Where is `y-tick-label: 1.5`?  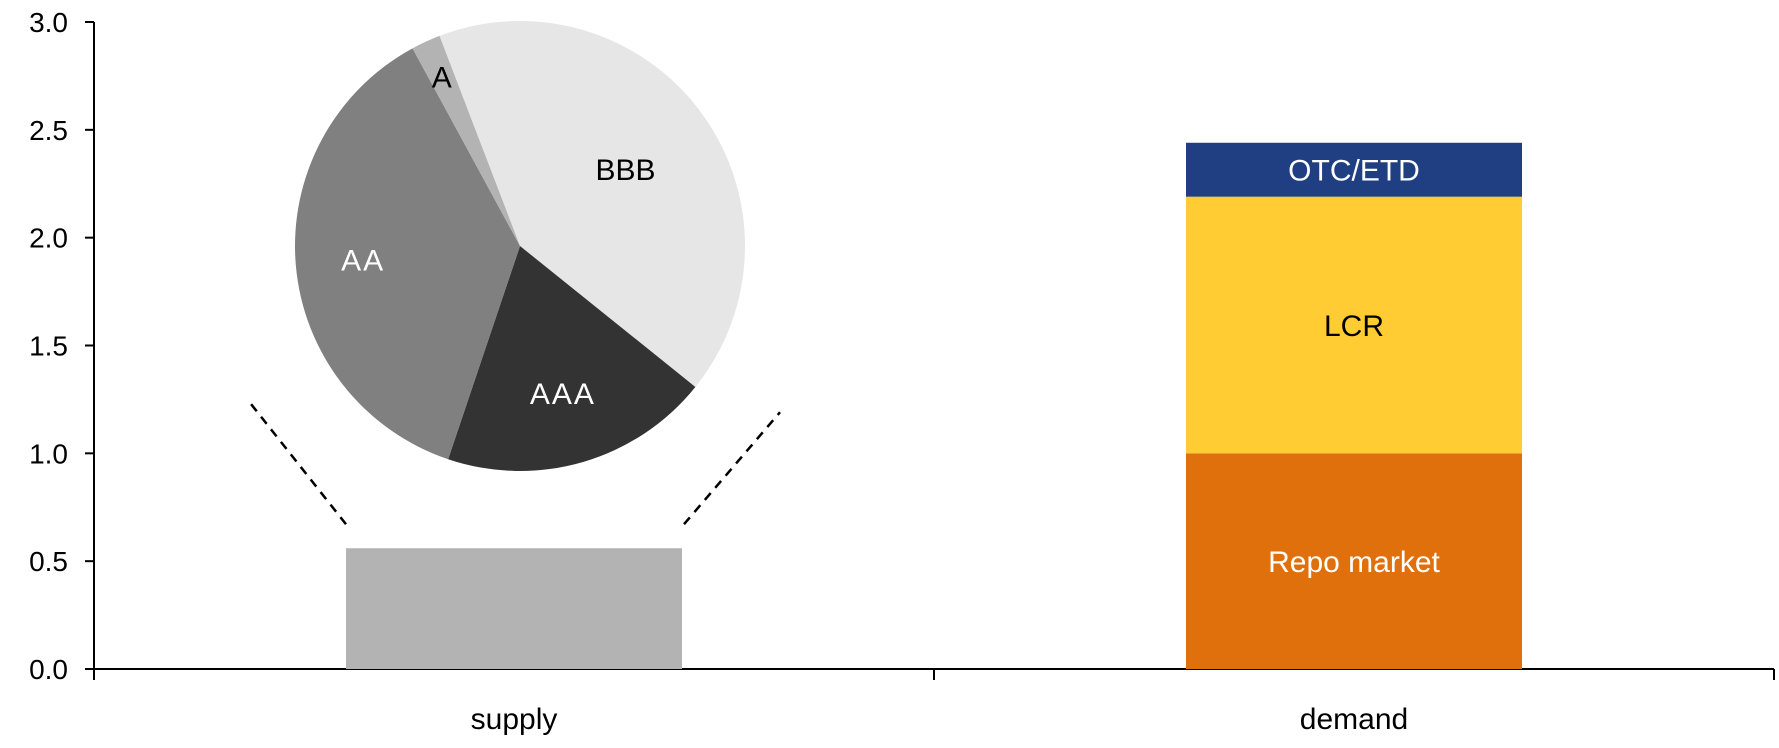
y-tick-label: 1.5 is located at coordinates (48, 346).